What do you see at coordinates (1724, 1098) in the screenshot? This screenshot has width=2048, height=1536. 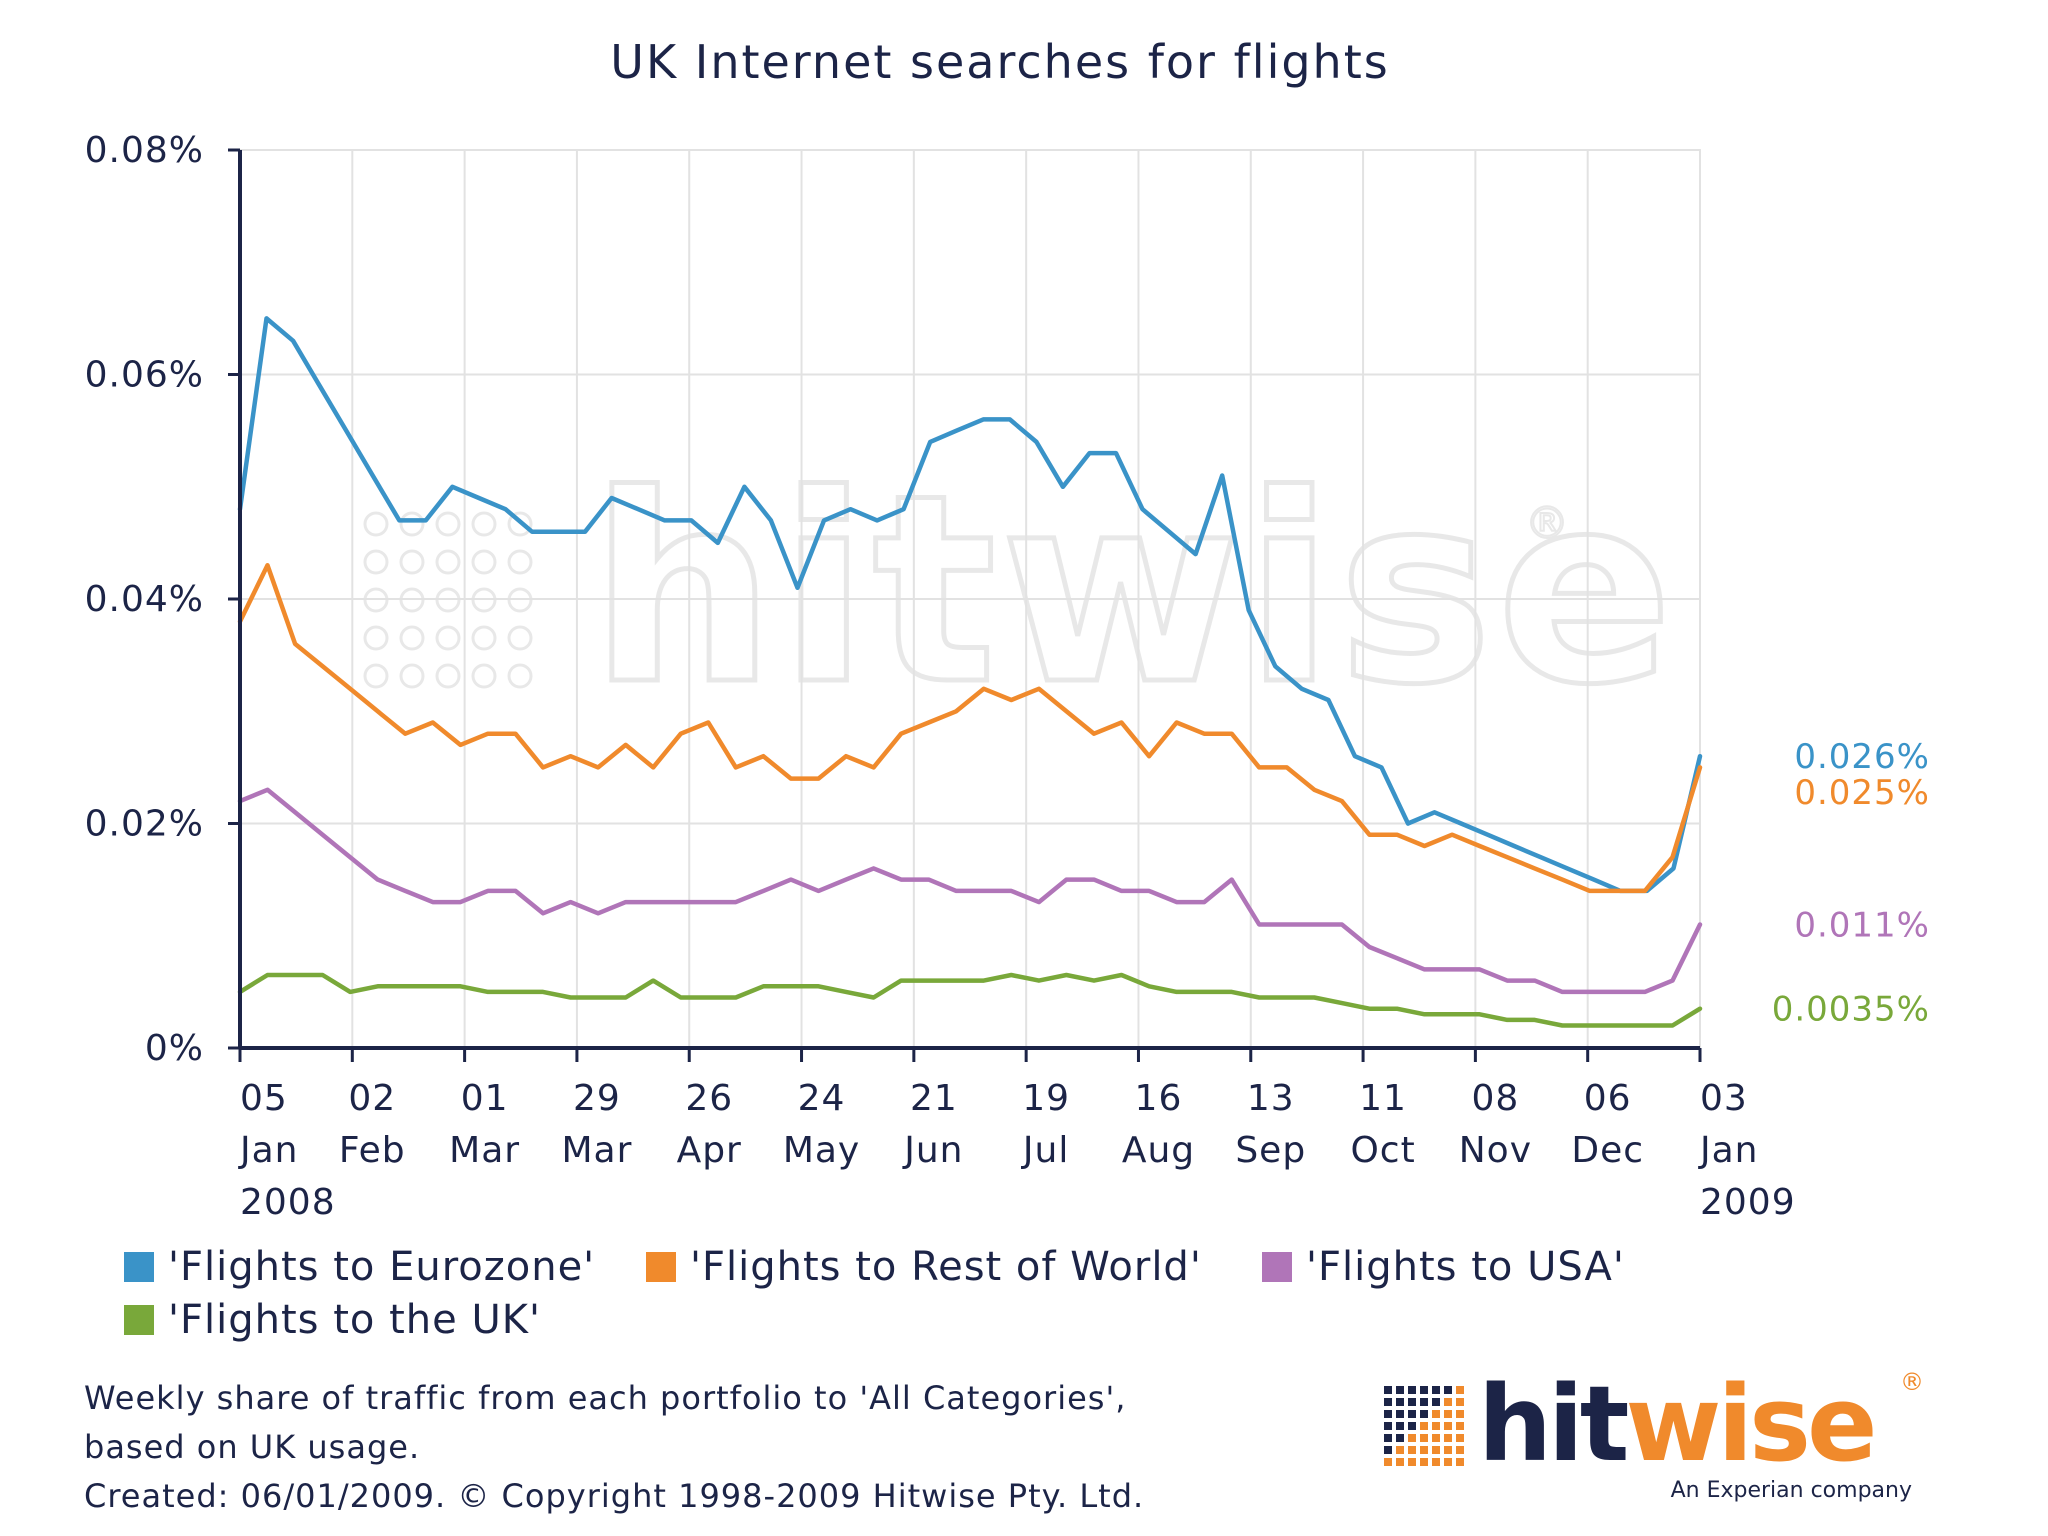 I see `x-tick-label-day: 03` at bounding box center [1724, 1098].